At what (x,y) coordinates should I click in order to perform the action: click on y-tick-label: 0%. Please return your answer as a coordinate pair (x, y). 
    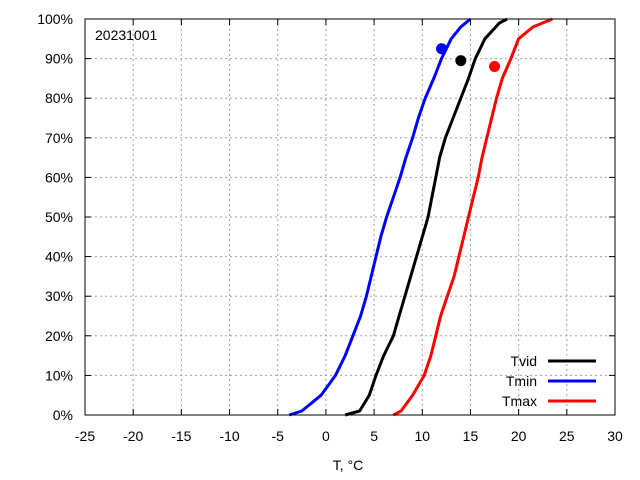
    Looking at the image, I should click on (63, 415).